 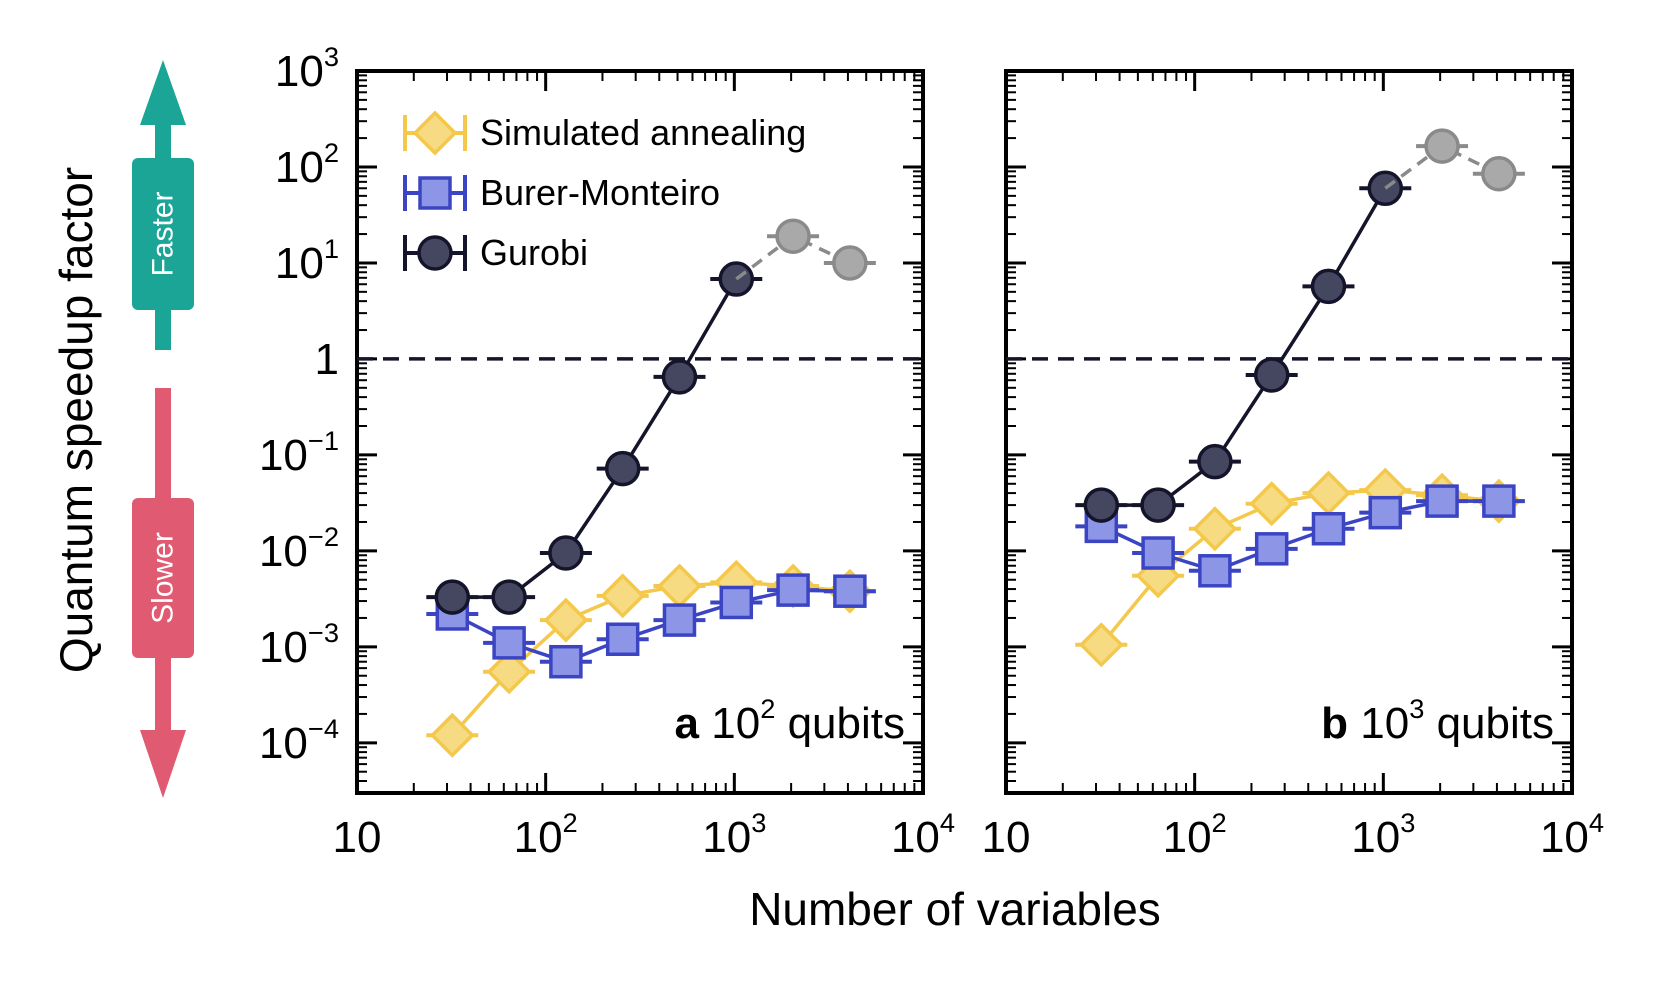 I want to click on slower-label: Slower, so click(x=163, y=578).